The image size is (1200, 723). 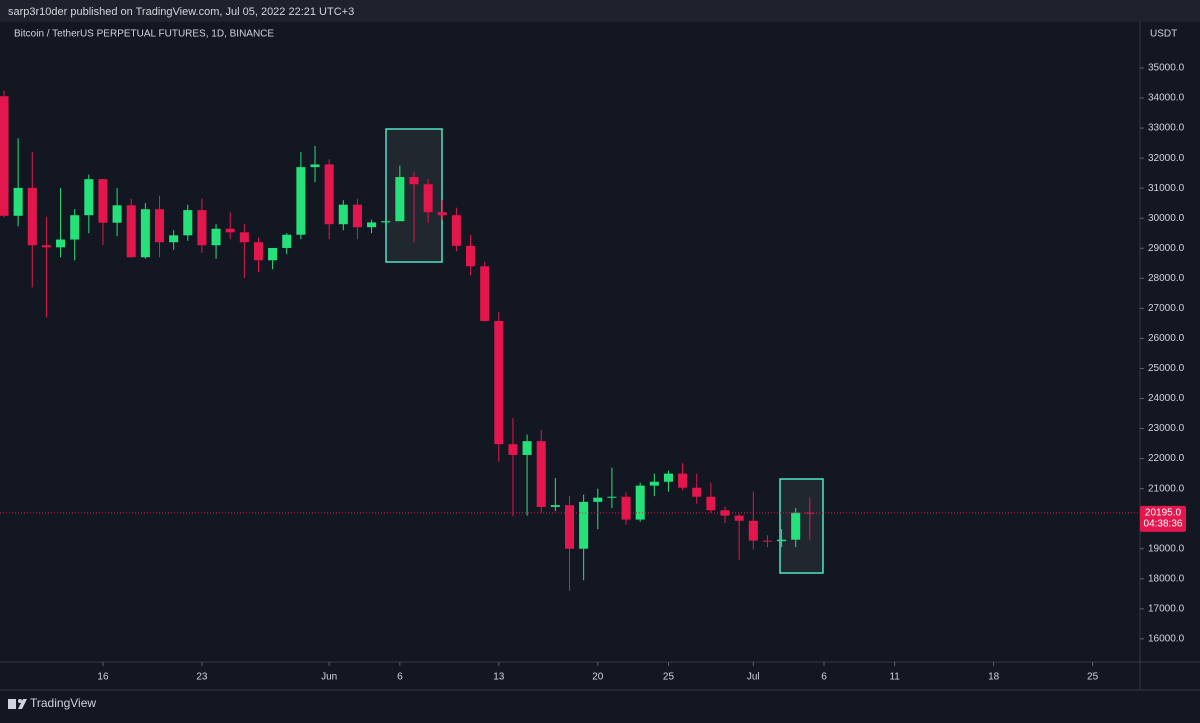 I want to click on x-tick-label: 11, so click(x=894, y=677).